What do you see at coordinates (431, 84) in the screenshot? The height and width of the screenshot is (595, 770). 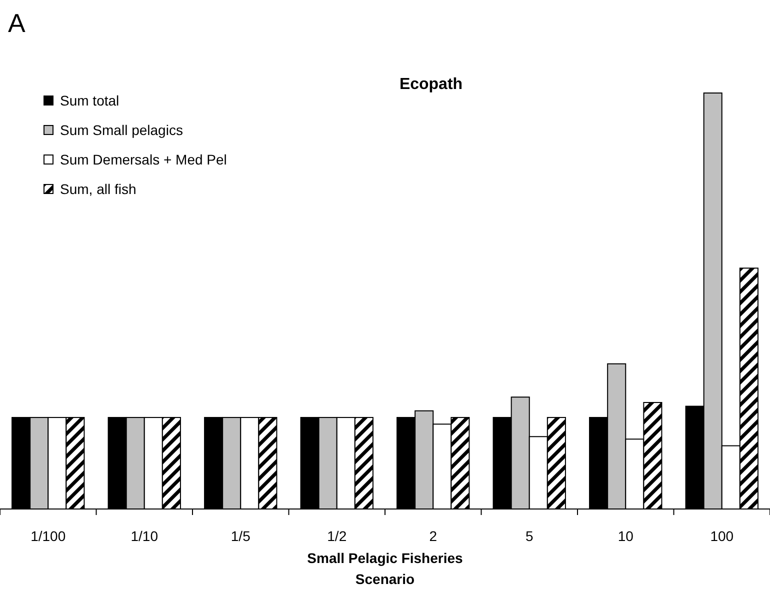 I see `chart-title: Ecopath` at bounding box center [431, 84].